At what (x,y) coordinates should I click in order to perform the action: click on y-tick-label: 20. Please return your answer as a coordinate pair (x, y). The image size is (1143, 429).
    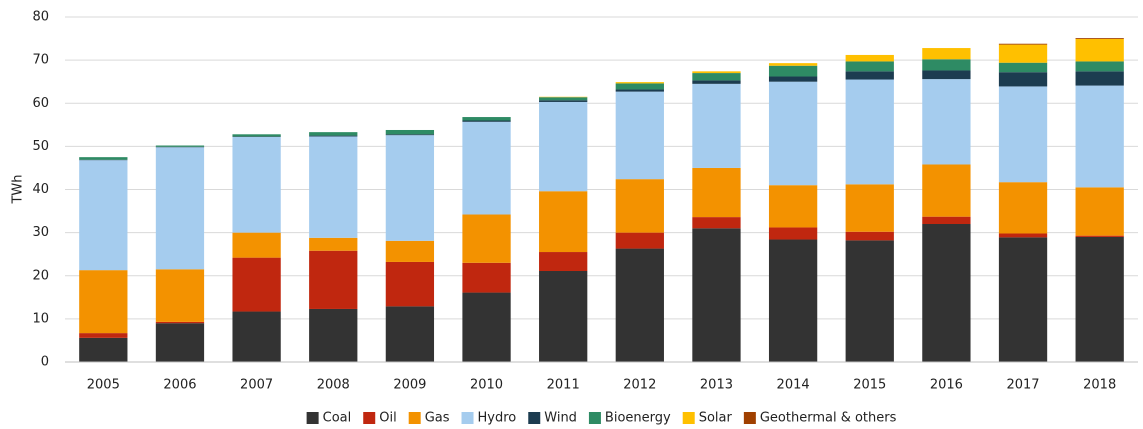
    Looking at the image, I should click on (40, 275).